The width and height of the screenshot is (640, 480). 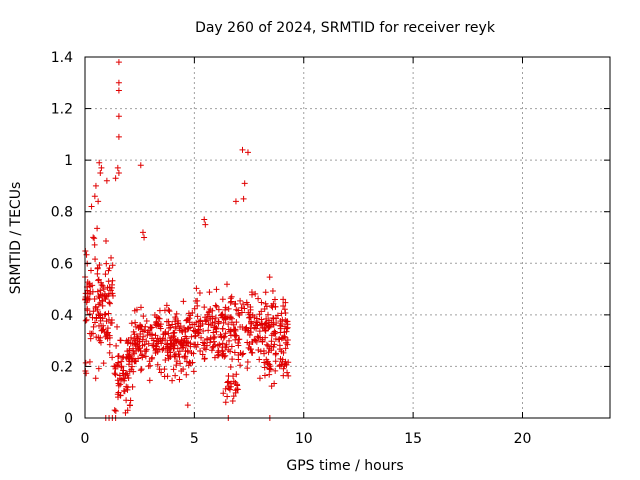 What do you see at coordinates (62, 58) in the screenshot?
I see `y-tick-label: 1.4` at bounding box center [62, 58].